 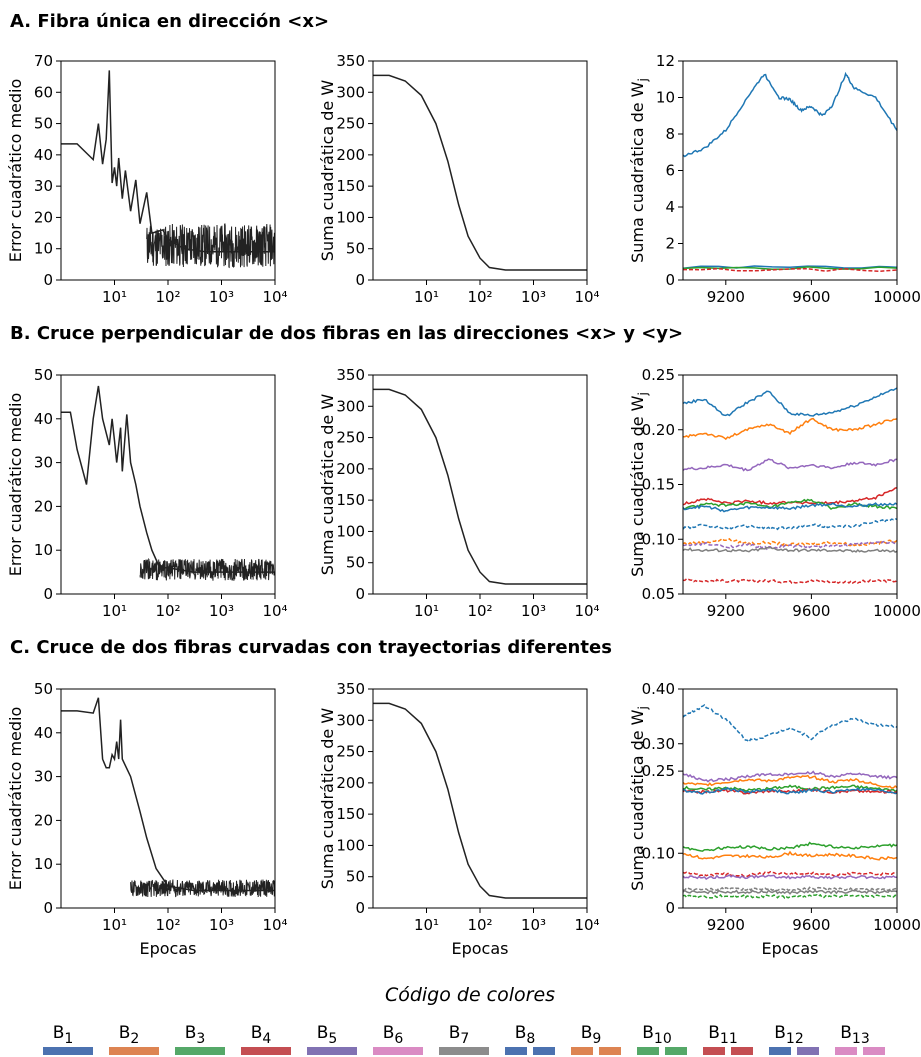 What do you see at coordinates (658, 744) in the screenshot?
I see `y-tick-label: 0.30` at bounding box center [658, 744].